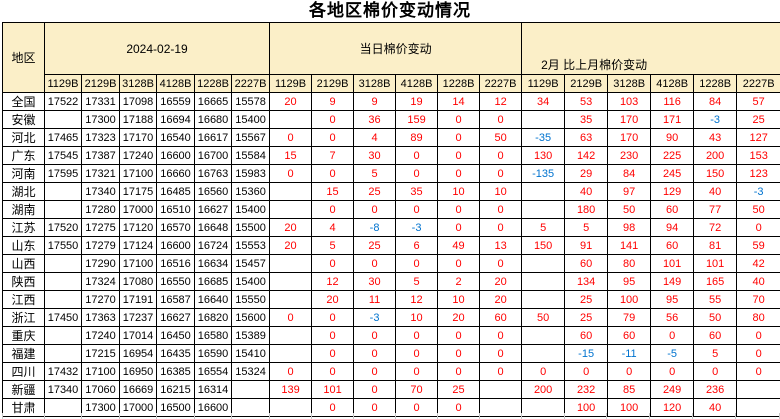  Describe the element at coordinates (250, 263) in the screenshot. I see `price-cell: 15457` at that location.